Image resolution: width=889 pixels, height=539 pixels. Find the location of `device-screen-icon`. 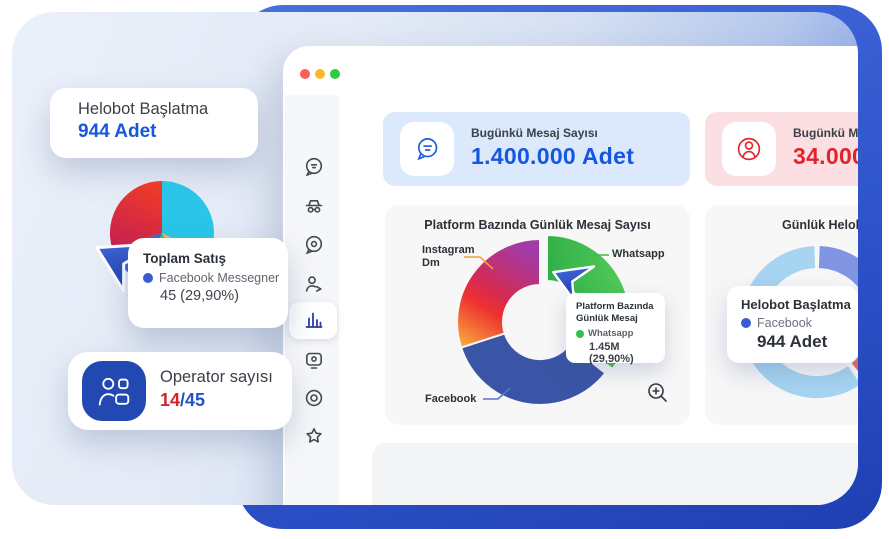

device-screen-icon is located at coordinates (314, 360).